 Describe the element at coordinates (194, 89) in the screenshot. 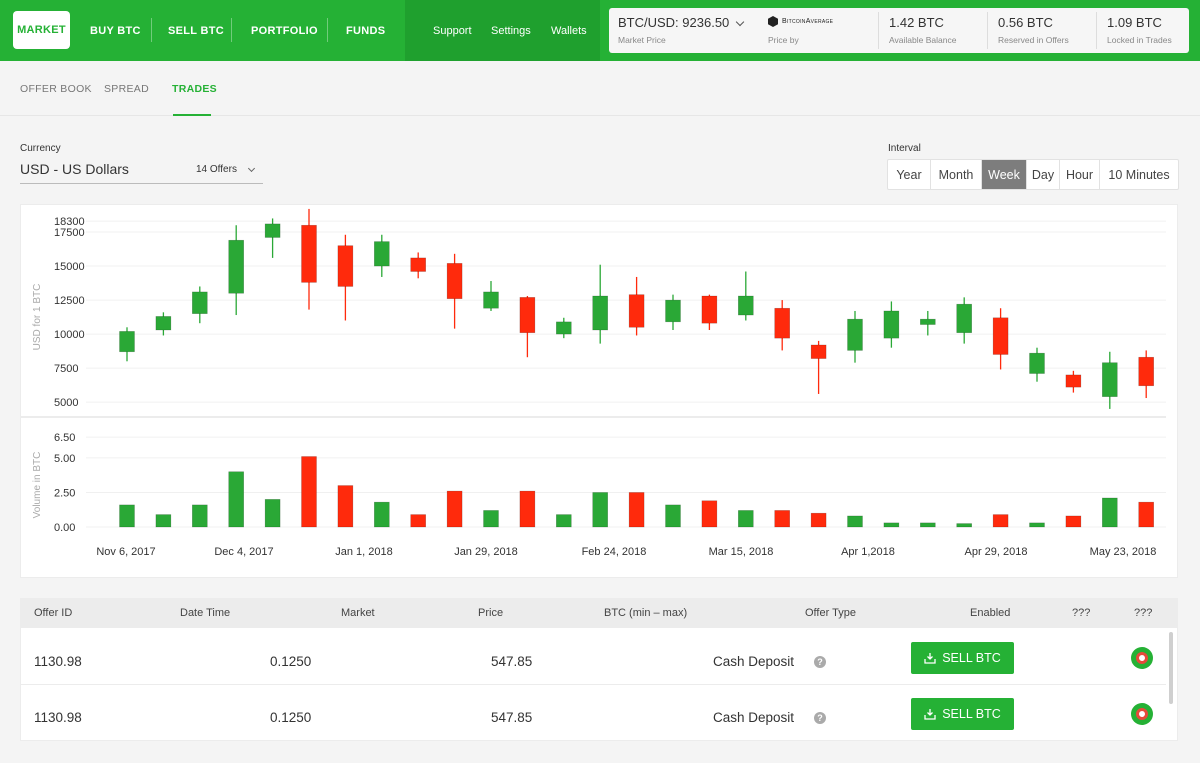

I see `tab-trades: TRADES` at that location.